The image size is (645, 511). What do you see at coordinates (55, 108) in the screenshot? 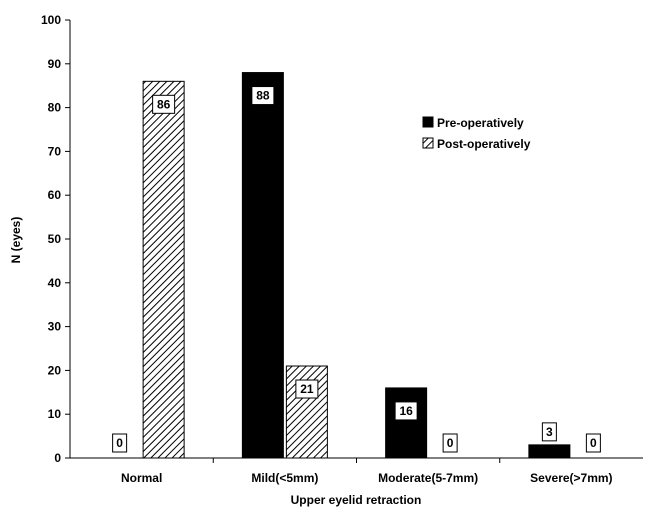
I see `y-tick-label: 80` at bounding box center [55, 108].